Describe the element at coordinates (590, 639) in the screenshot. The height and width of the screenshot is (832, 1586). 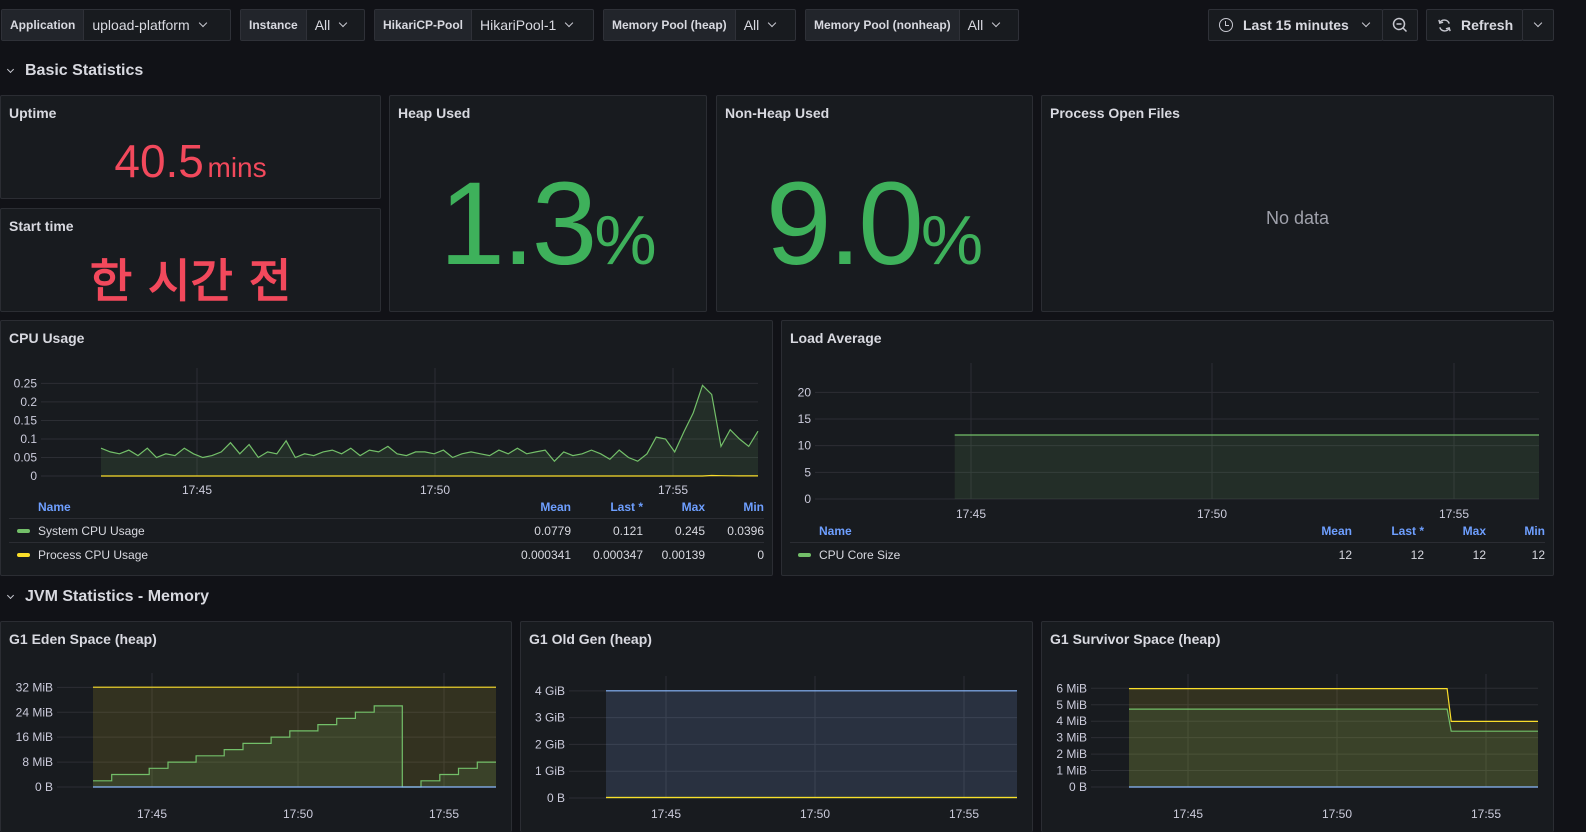
I see `panel-title: G1 Old Gen (heap)` at that location.